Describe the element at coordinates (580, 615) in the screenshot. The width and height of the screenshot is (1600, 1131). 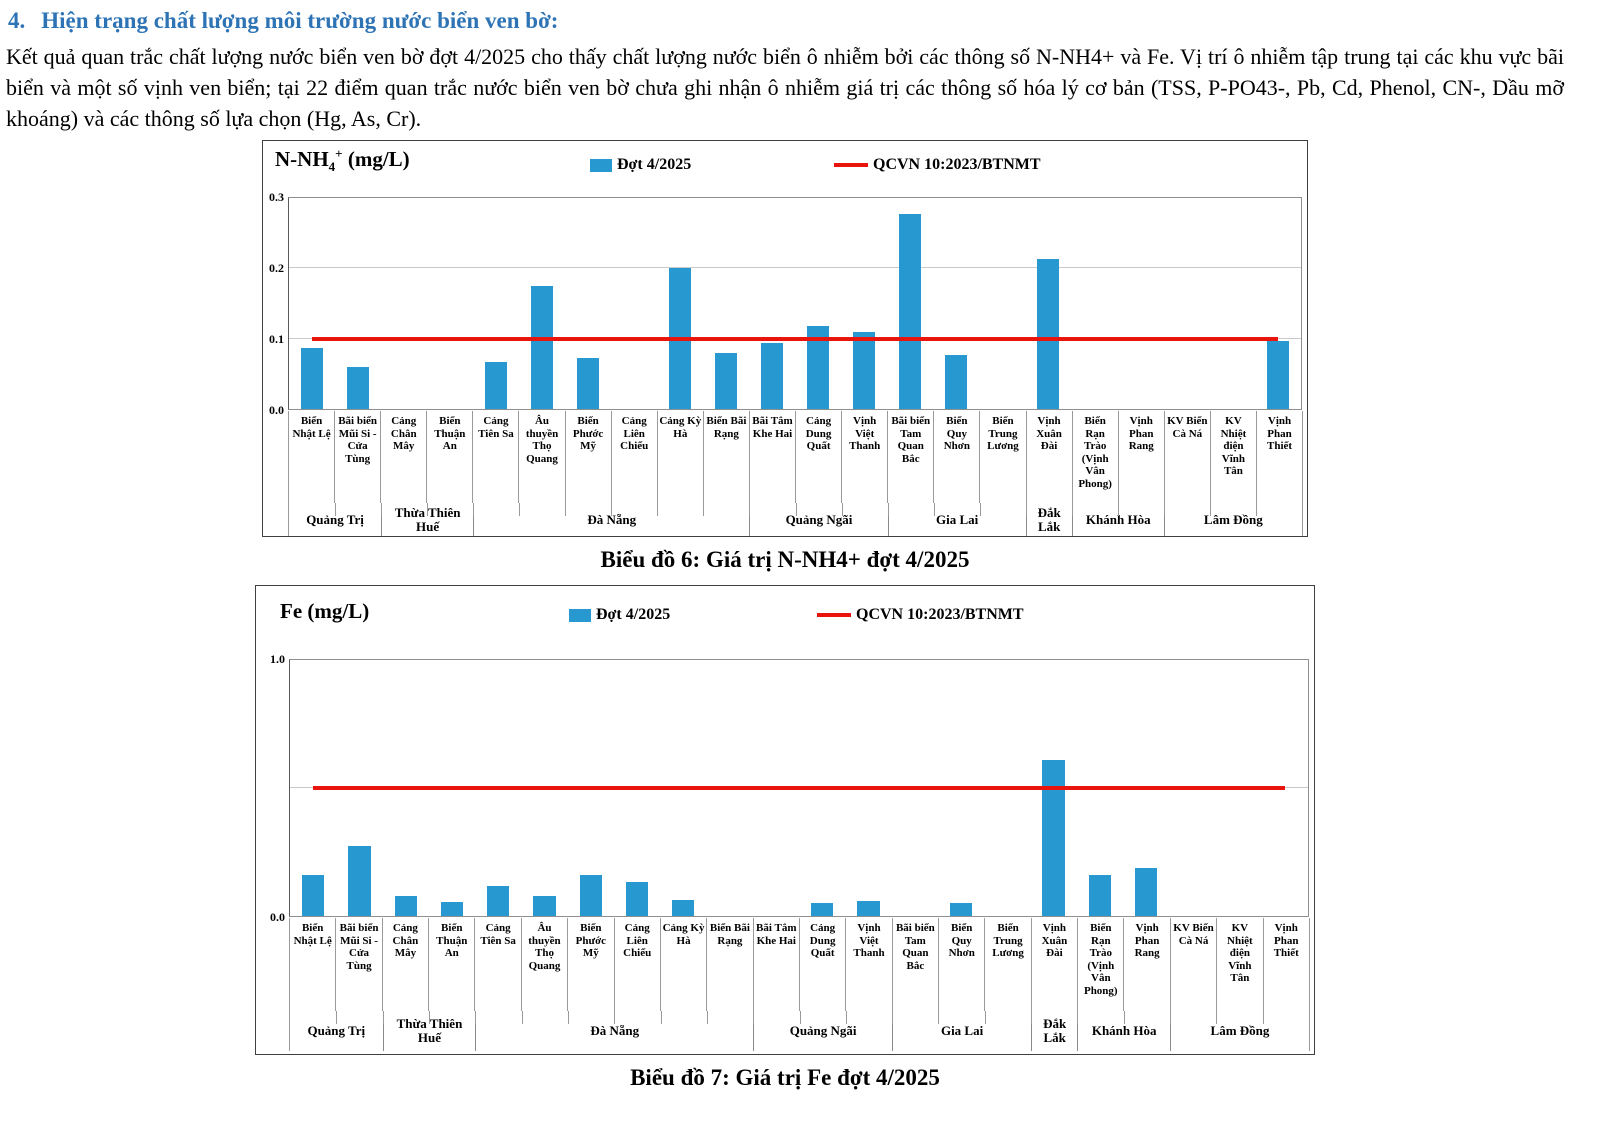
I see `series-swatch-icon` at that location.